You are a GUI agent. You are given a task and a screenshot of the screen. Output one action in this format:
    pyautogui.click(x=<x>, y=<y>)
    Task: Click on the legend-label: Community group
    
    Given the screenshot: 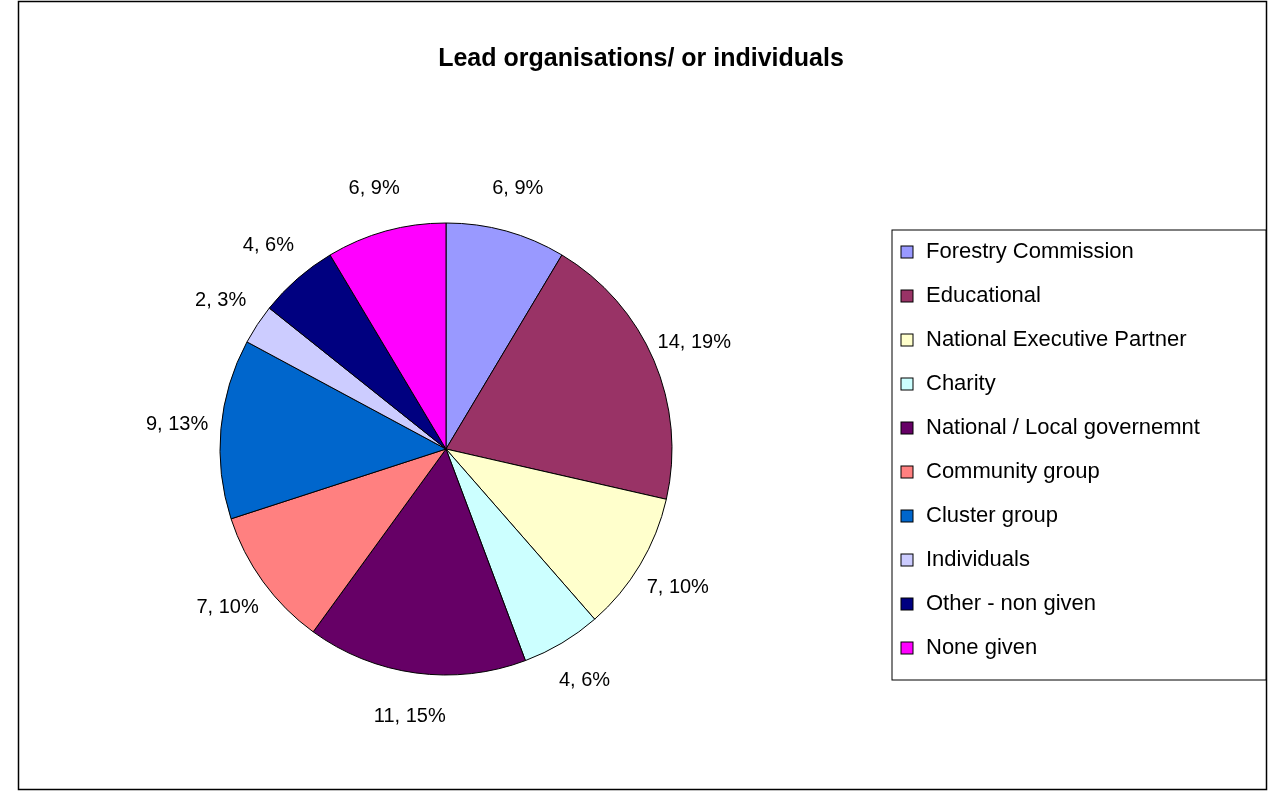 What is the action you would take?
    pyautogui.click(x=1013, y=470)
    